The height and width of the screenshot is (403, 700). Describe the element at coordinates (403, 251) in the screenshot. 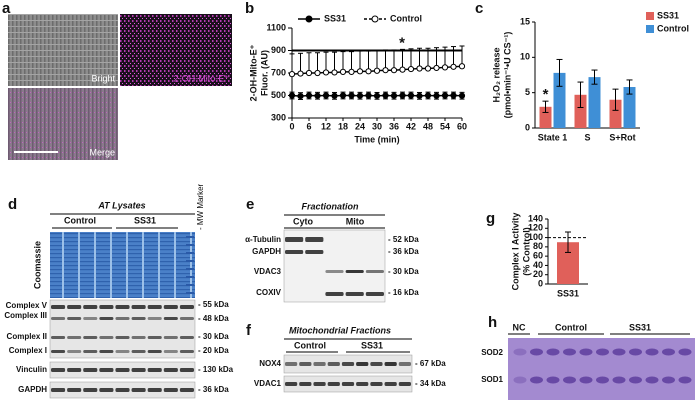

I see `size-label: - 36 kDa` at that location.